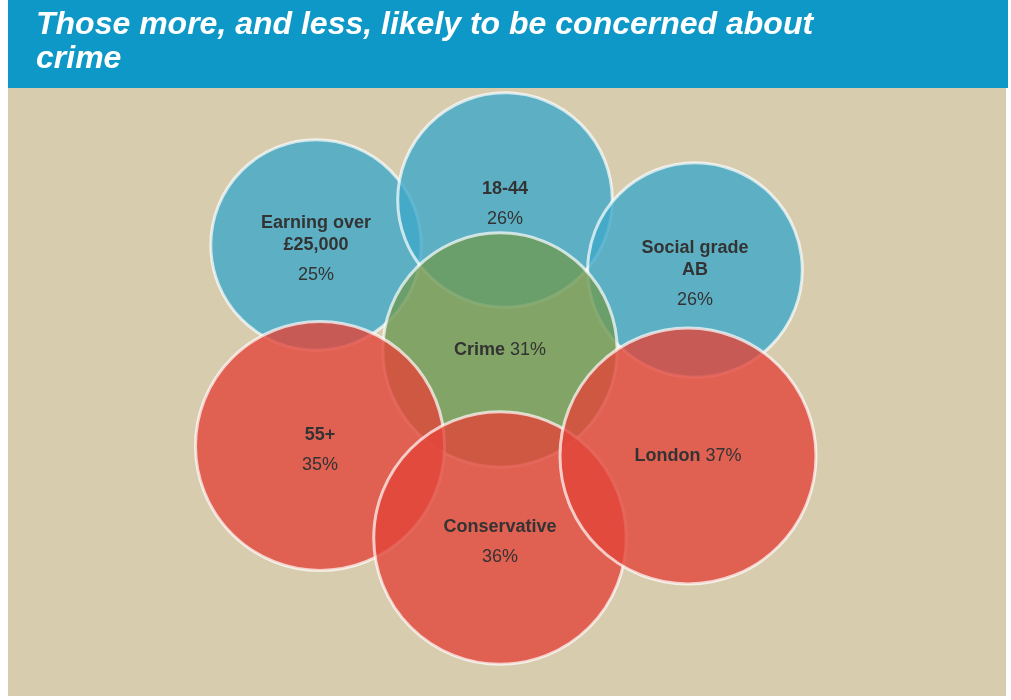  Describe the element at coordinates (670, 454) in the screenshot. I see `category-label: London` at that location.